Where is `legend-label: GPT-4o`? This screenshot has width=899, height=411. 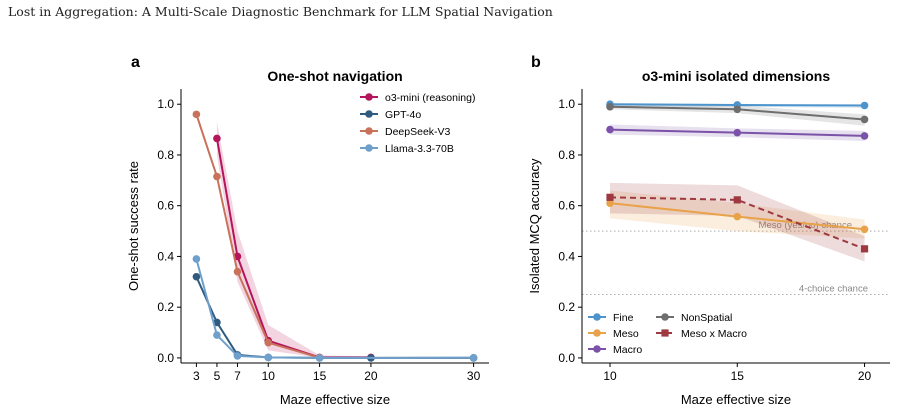 legend-label: GPT-4o is located at coordinates (403, 115).